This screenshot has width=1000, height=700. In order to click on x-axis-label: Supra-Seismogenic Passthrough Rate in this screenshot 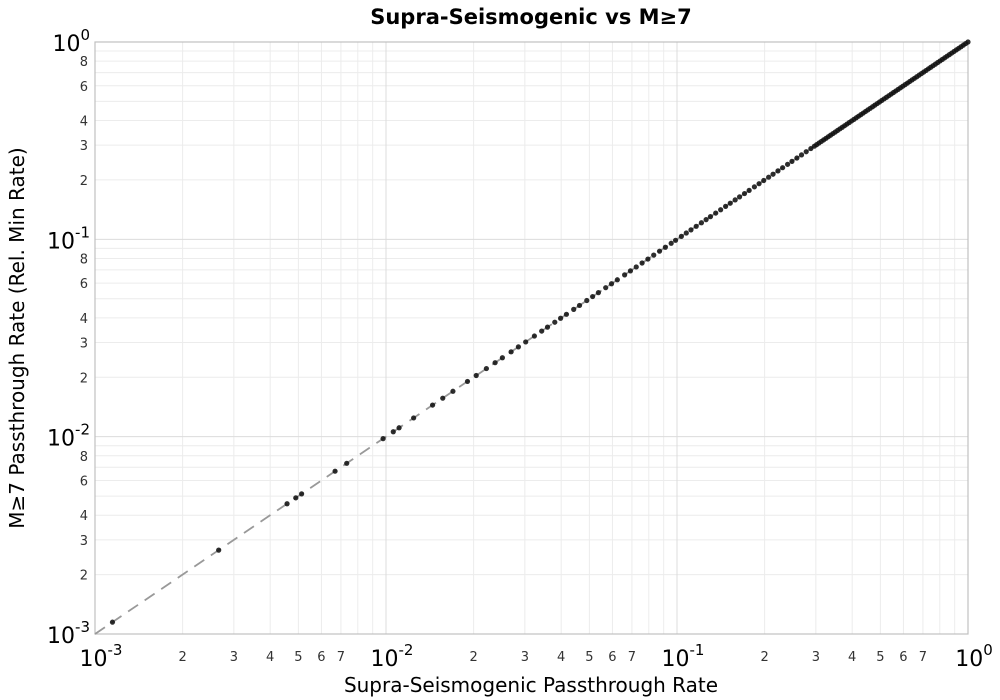, I will do `click(531, 685)`.